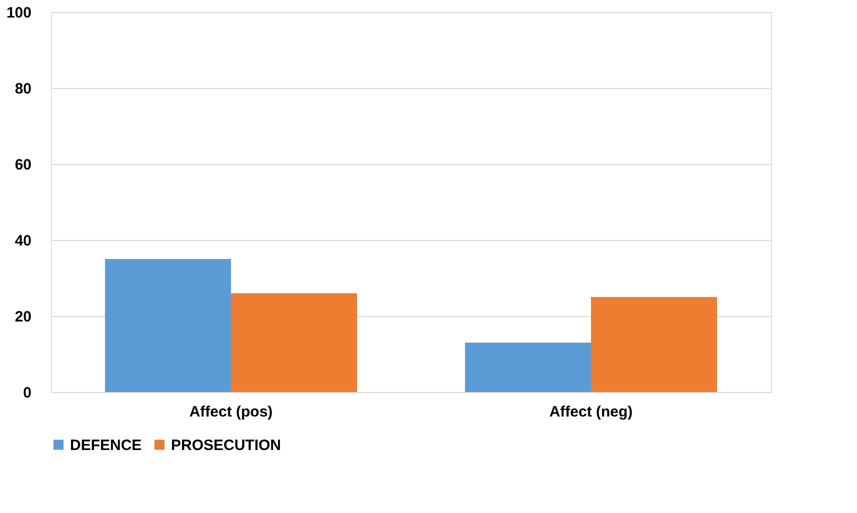 This screenshot has width=857, height=513. I want to click on y-tick-label: 0, so click(27, 393).